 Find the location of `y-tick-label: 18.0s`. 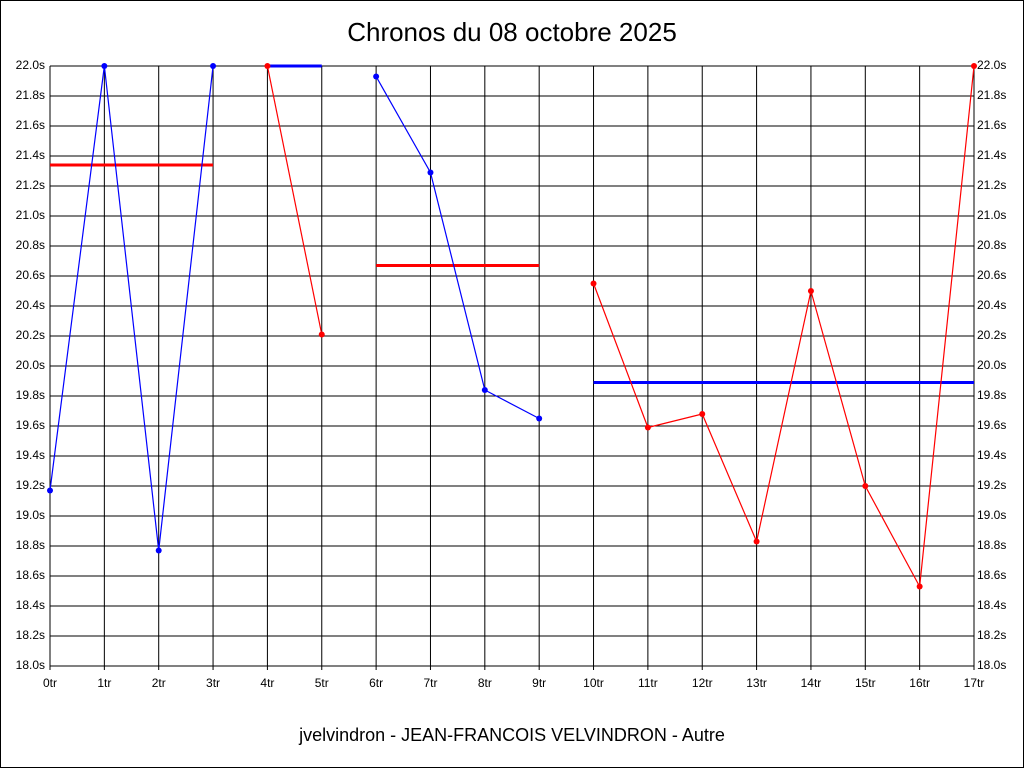

y-tick-label: 18.0s is located at coordinates (30, 665).